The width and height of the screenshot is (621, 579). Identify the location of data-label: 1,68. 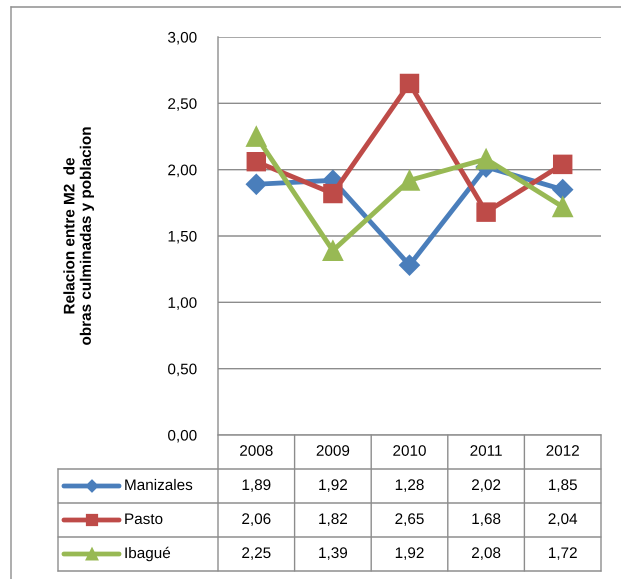
(486, 519).